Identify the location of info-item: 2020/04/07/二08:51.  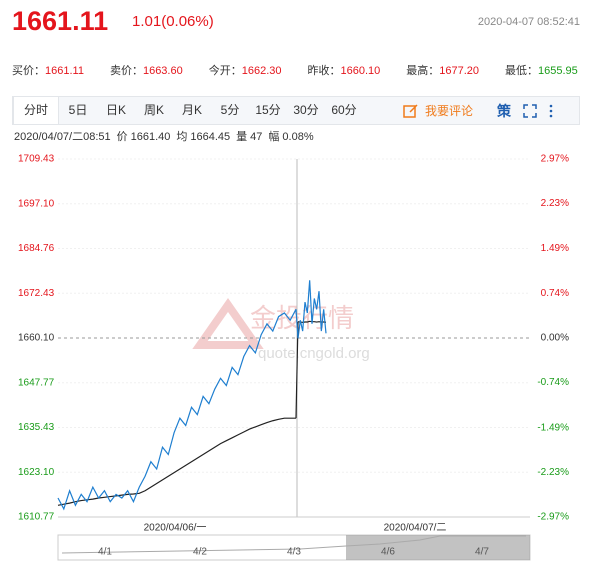
(62, 137).